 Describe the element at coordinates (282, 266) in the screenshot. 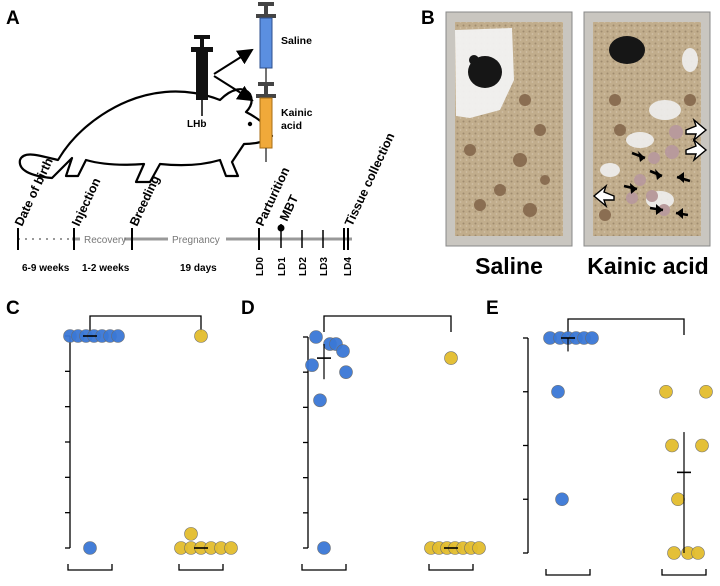

I see `day-ld1: LD1` at that location.